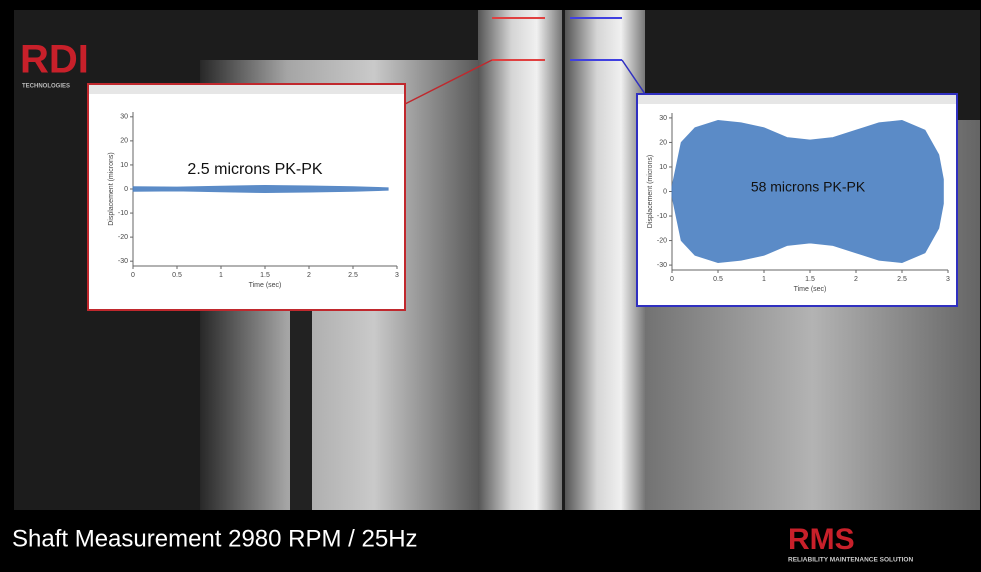 The image size is (981, 572). What do you see at coordinates (54, 60) in the screenshot?
I see `logo-mark: RDI` at bounding box center [54, 60].